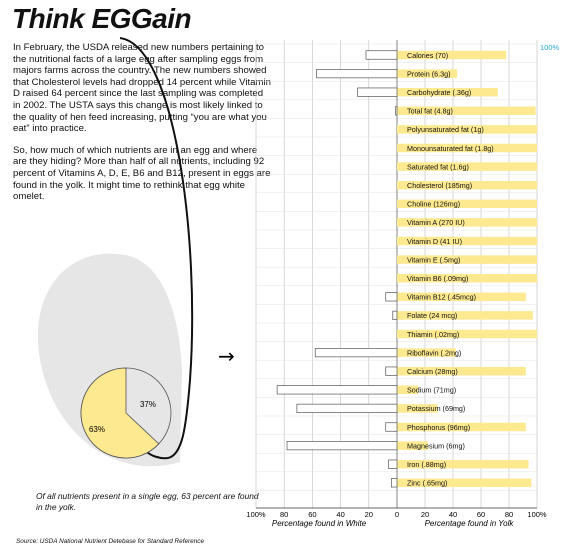 The image size is (581, 551). Describe the element at coordinates (148, 404) in the screenshot. I see `pie-label-white: 37%` at that location.